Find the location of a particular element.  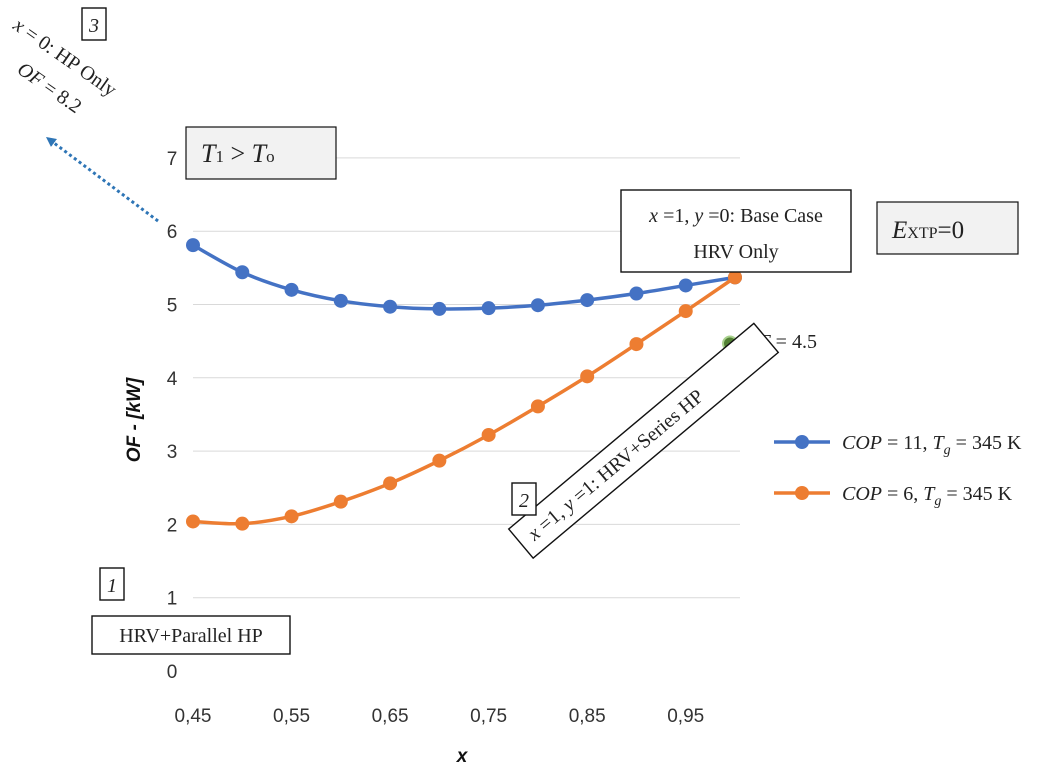

svg-text: x =1, y =1: HRV+Series HP is located at coordinates (615, 465).